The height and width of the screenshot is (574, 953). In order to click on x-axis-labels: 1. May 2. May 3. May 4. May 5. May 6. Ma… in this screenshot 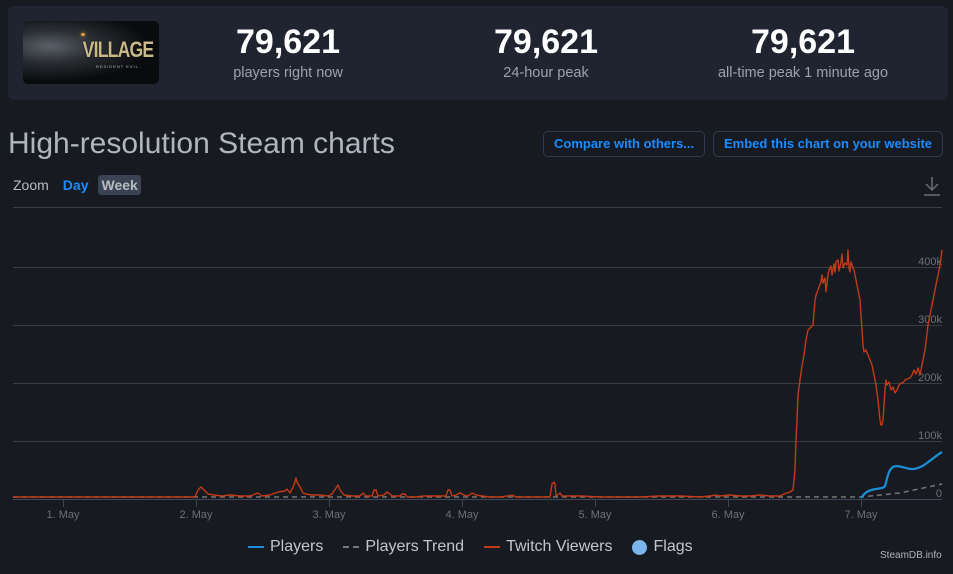, I will do `click(462, 515)`.